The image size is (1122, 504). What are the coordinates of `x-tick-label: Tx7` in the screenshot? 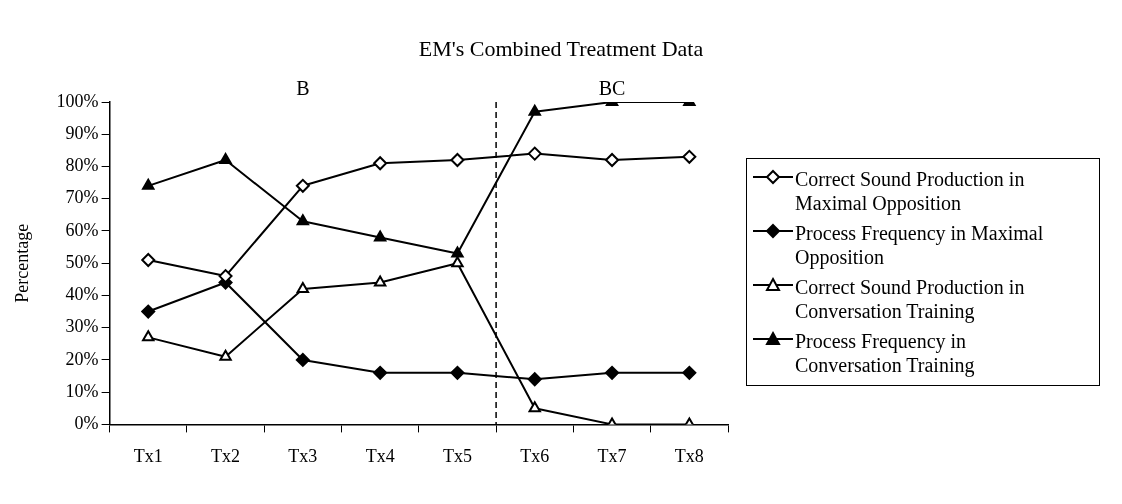 It's located at (612, 455).